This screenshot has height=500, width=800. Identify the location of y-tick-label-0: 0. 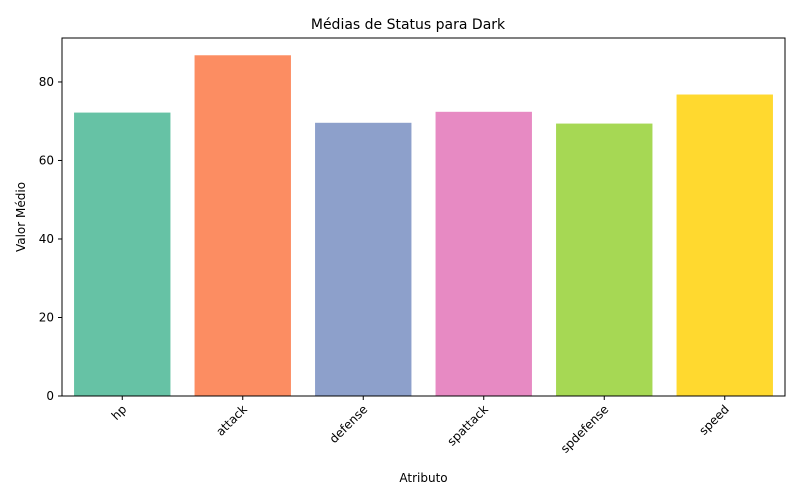
(50, 396).